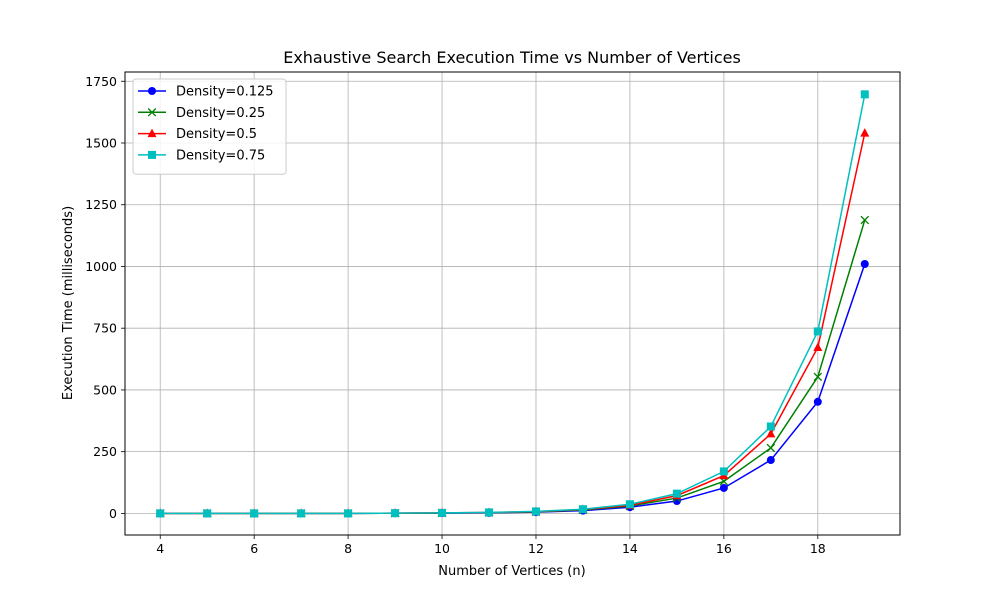 The image size is (1000, 604). I want to click on legend-label: Density=0.125, so click(225, 92).